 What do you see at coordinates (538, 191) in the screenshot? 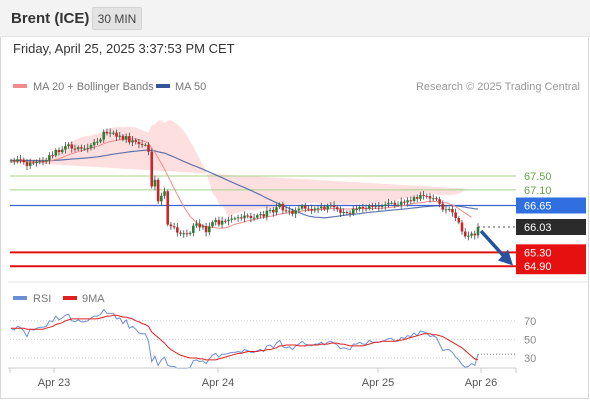
I see `level-label-67.10: 67.10` at bounding box center [538, 191].